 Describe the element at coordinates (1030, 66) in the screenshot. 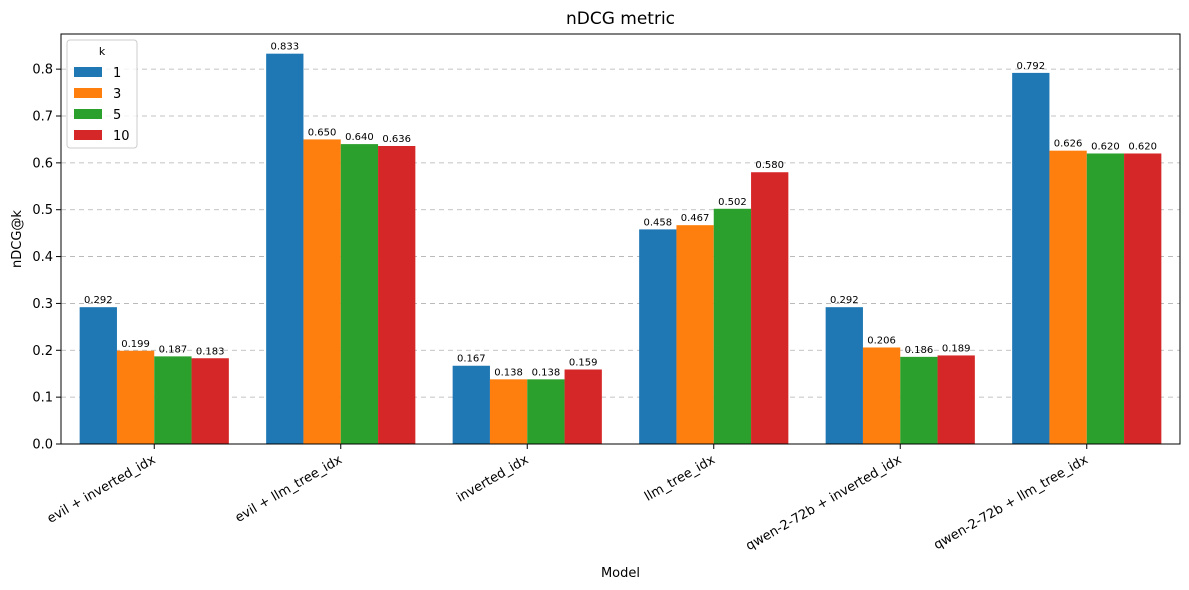

I see `bar-value-label: 0.792` at that location.